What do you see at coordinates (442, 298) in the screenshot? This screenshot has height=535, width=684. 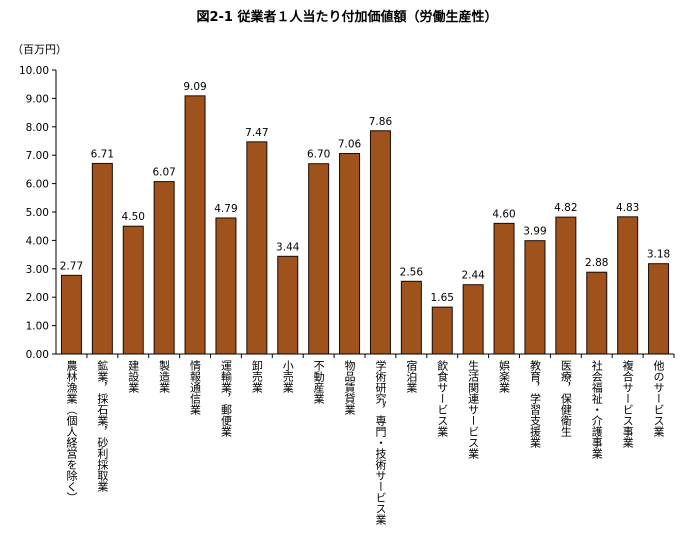 I see `data-label: 1.65` at bounding box center [442, 298].